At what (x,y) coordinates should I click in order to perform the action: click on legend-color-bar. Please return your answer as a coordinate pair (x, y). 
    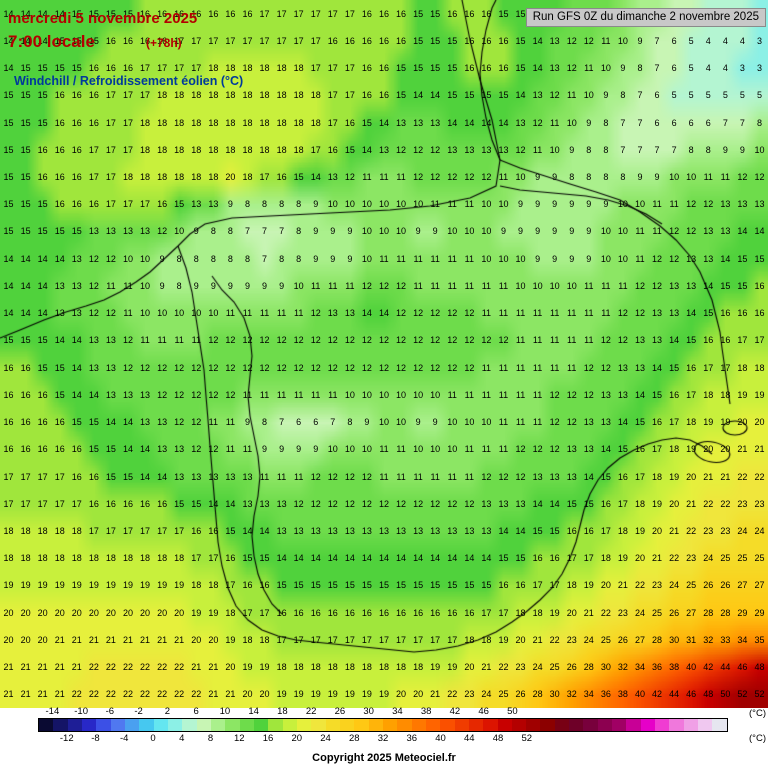
    Looking at the image, I should click on (383, 725).